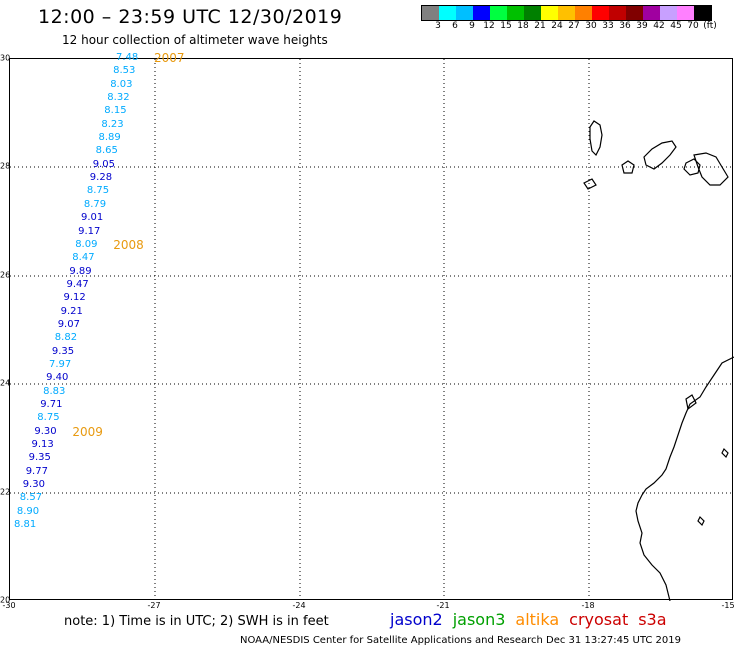 The image size is (740, 650). What do you see at coordinates (51, 404) in the screenshot?
I see `wave-height-label: 9.71` at bounding box center [51, 404].